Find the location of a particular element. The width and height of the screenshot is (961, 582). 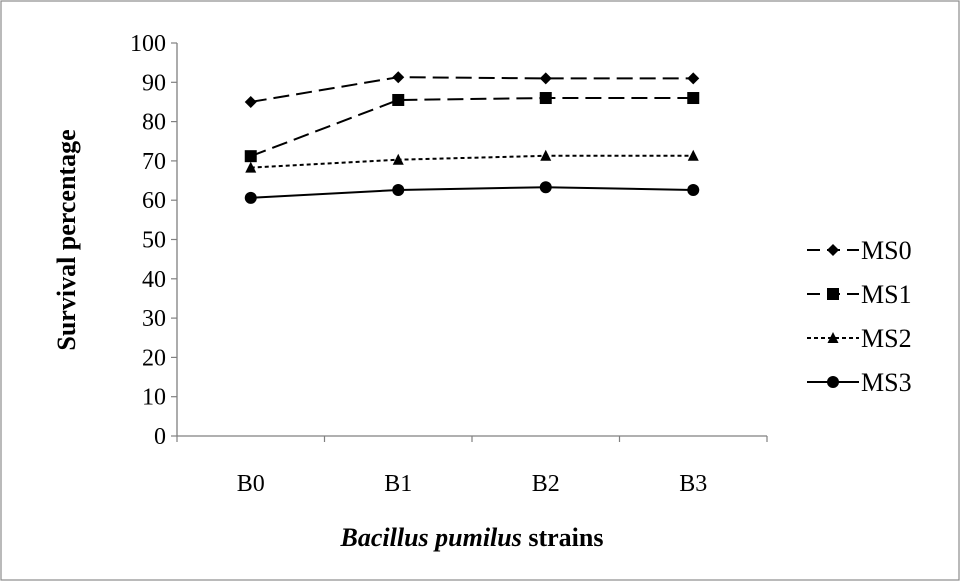

y-axis-title: Survival percentage is located at coordinates (66, 239).